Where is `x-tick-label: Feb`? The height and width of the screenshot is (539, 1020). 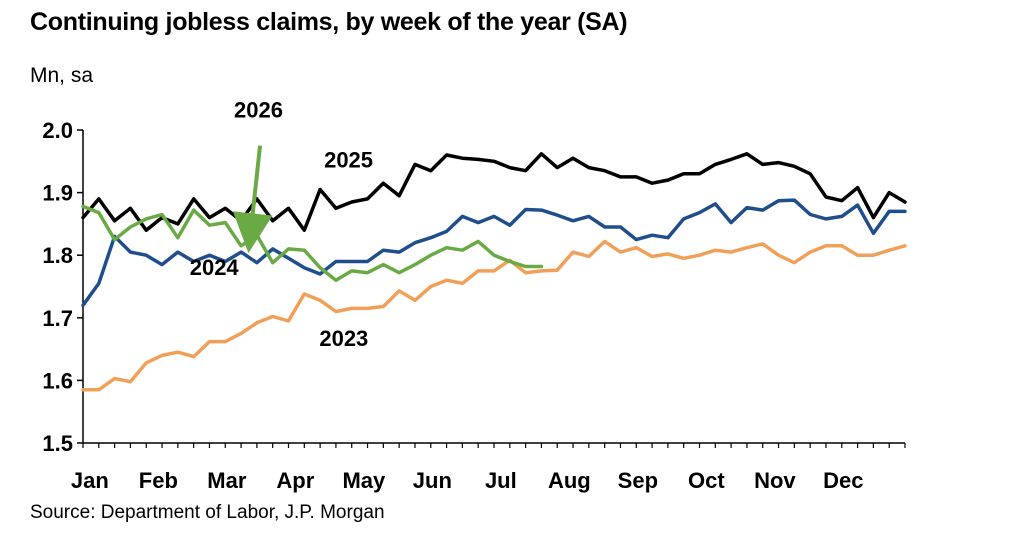
x-tick-label: Feb is located at coordinates (158, 480).